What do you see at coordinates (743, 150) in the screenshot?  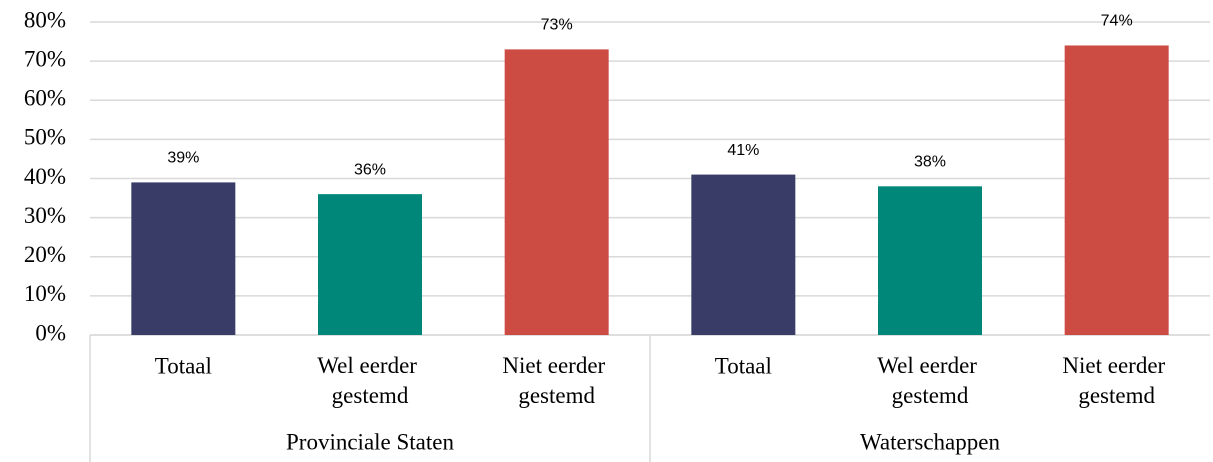 I see `value-label: 41%` at bounding box center [743, 150].